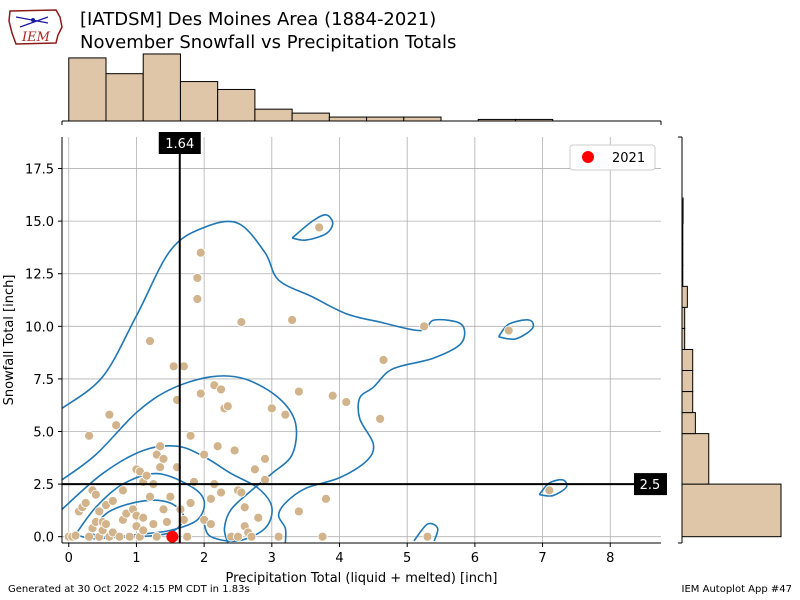 The image size is (800, 600). What do you see at coordinates (39, 327) in the screenshot?
I see `y-tick-label: 10.0` at bounding box center [39, 327].